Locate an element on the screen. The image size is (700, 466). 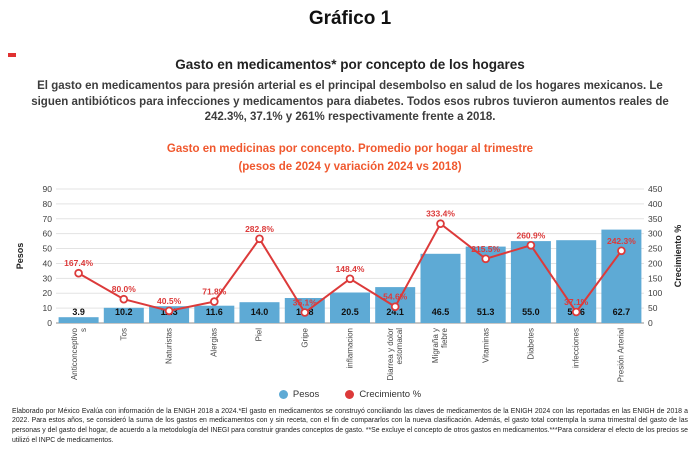
bar-value-label: 10.2 is located at coordinates (124, 312).